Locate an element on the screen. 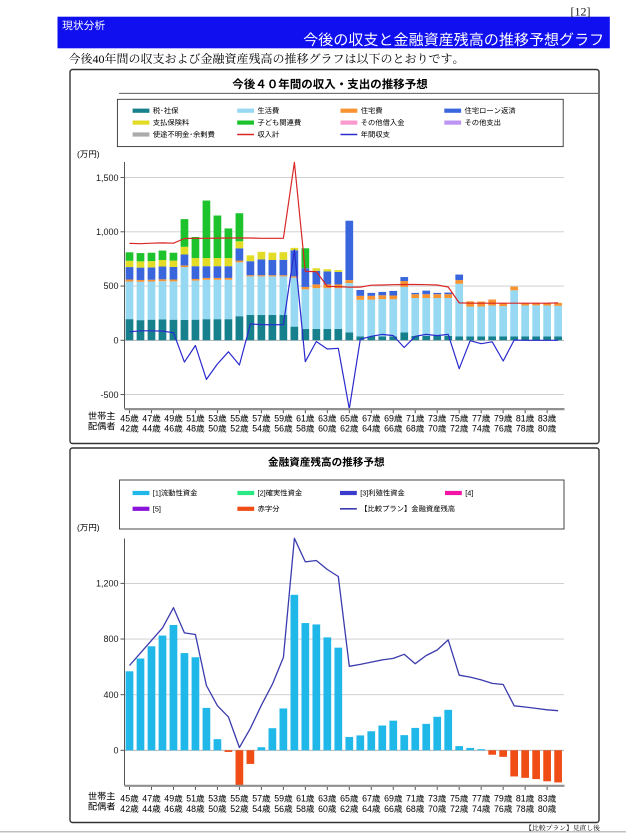  svg-text: [4] is located at coordinates (469, 493).